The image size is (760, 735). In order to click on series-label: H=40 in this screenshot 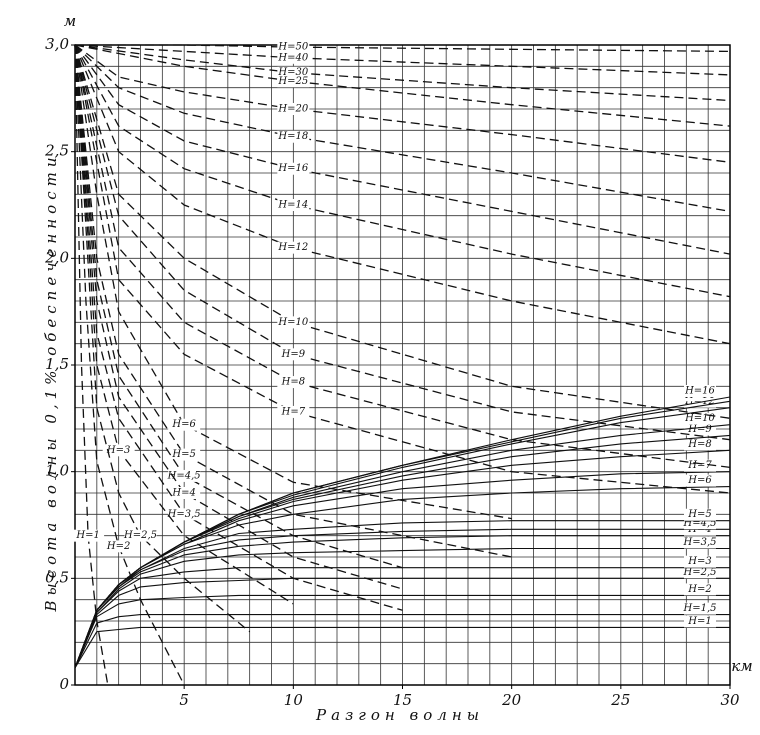, I will do `click(292, 57)`.